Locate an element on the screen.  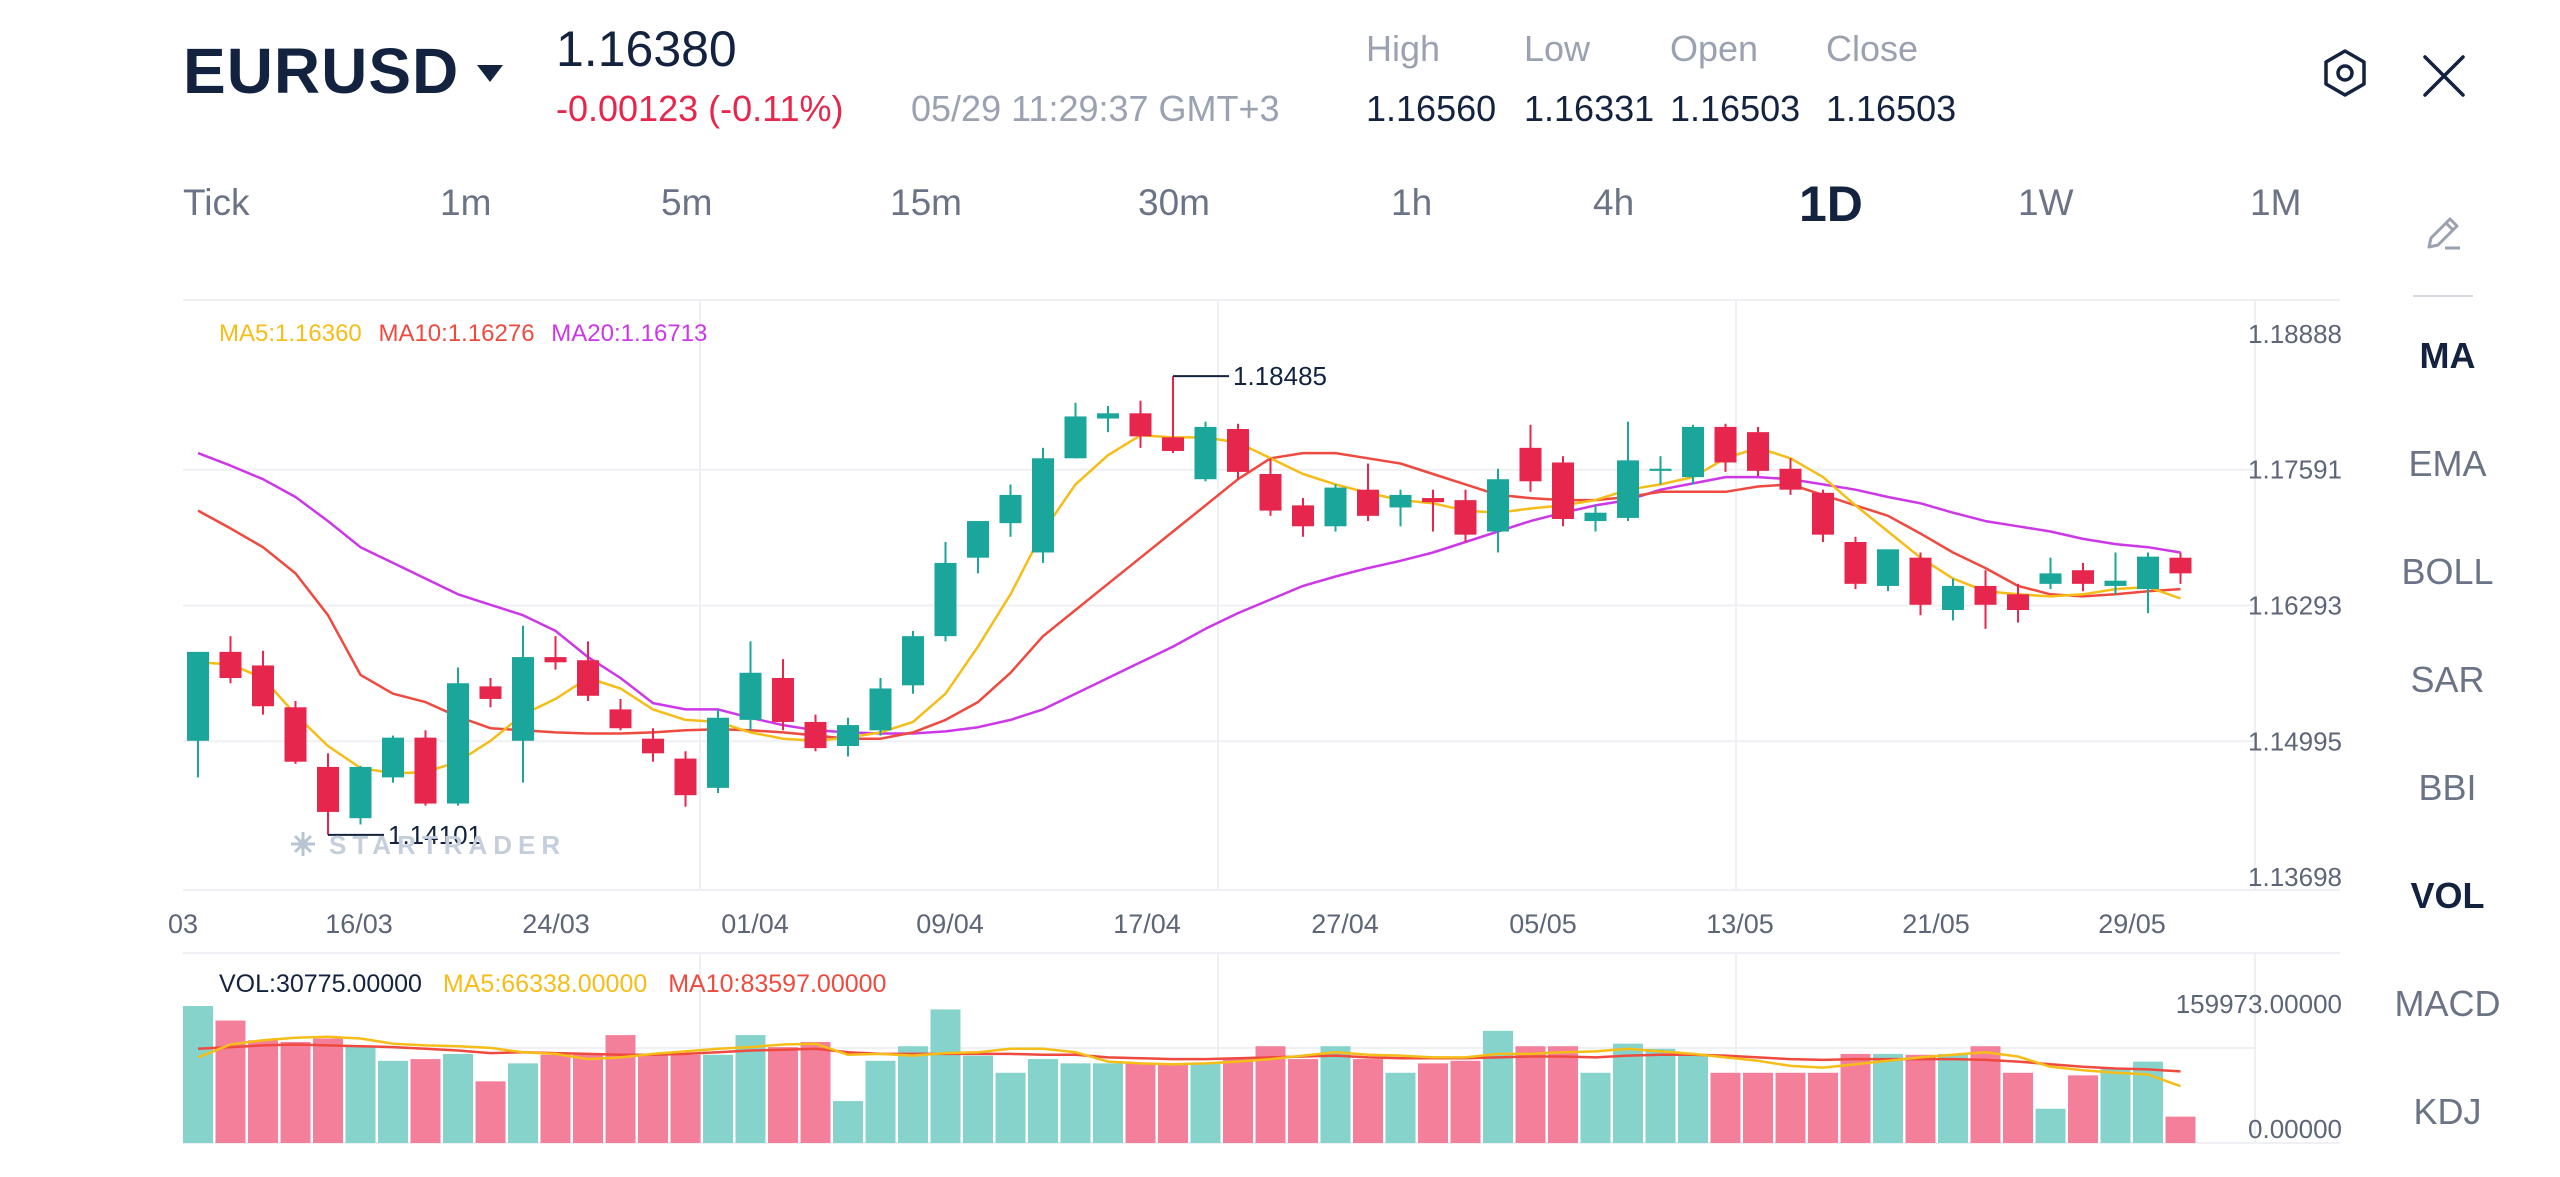
tab-30m: 30m is located at coordinates (1174, 202).